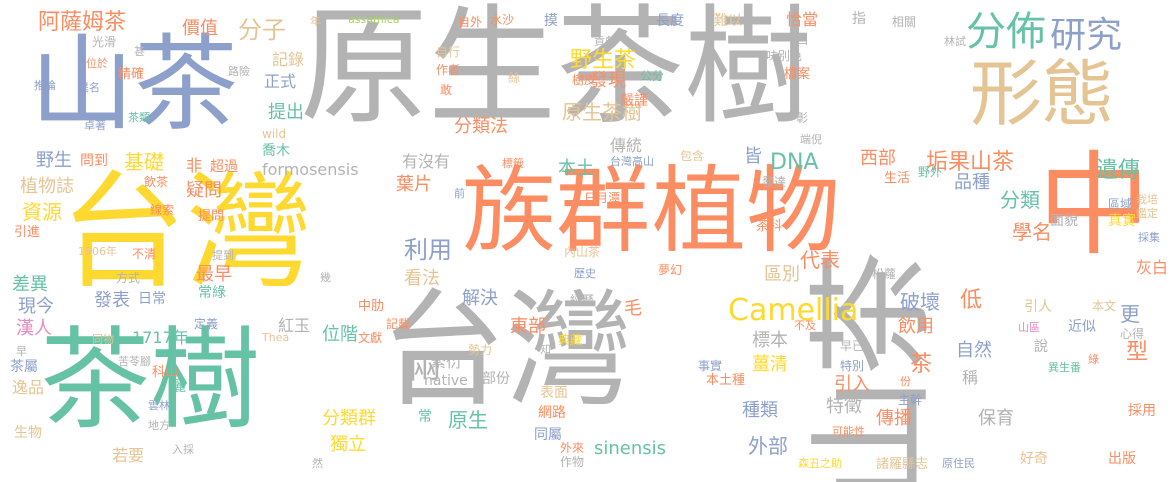 Image resolution: width=1175 pixels, height=482 pixels. What do you see at coordinates (1104, 306) in the screenshot?
I see `word: 本文` at bounding box center [1104, 306].